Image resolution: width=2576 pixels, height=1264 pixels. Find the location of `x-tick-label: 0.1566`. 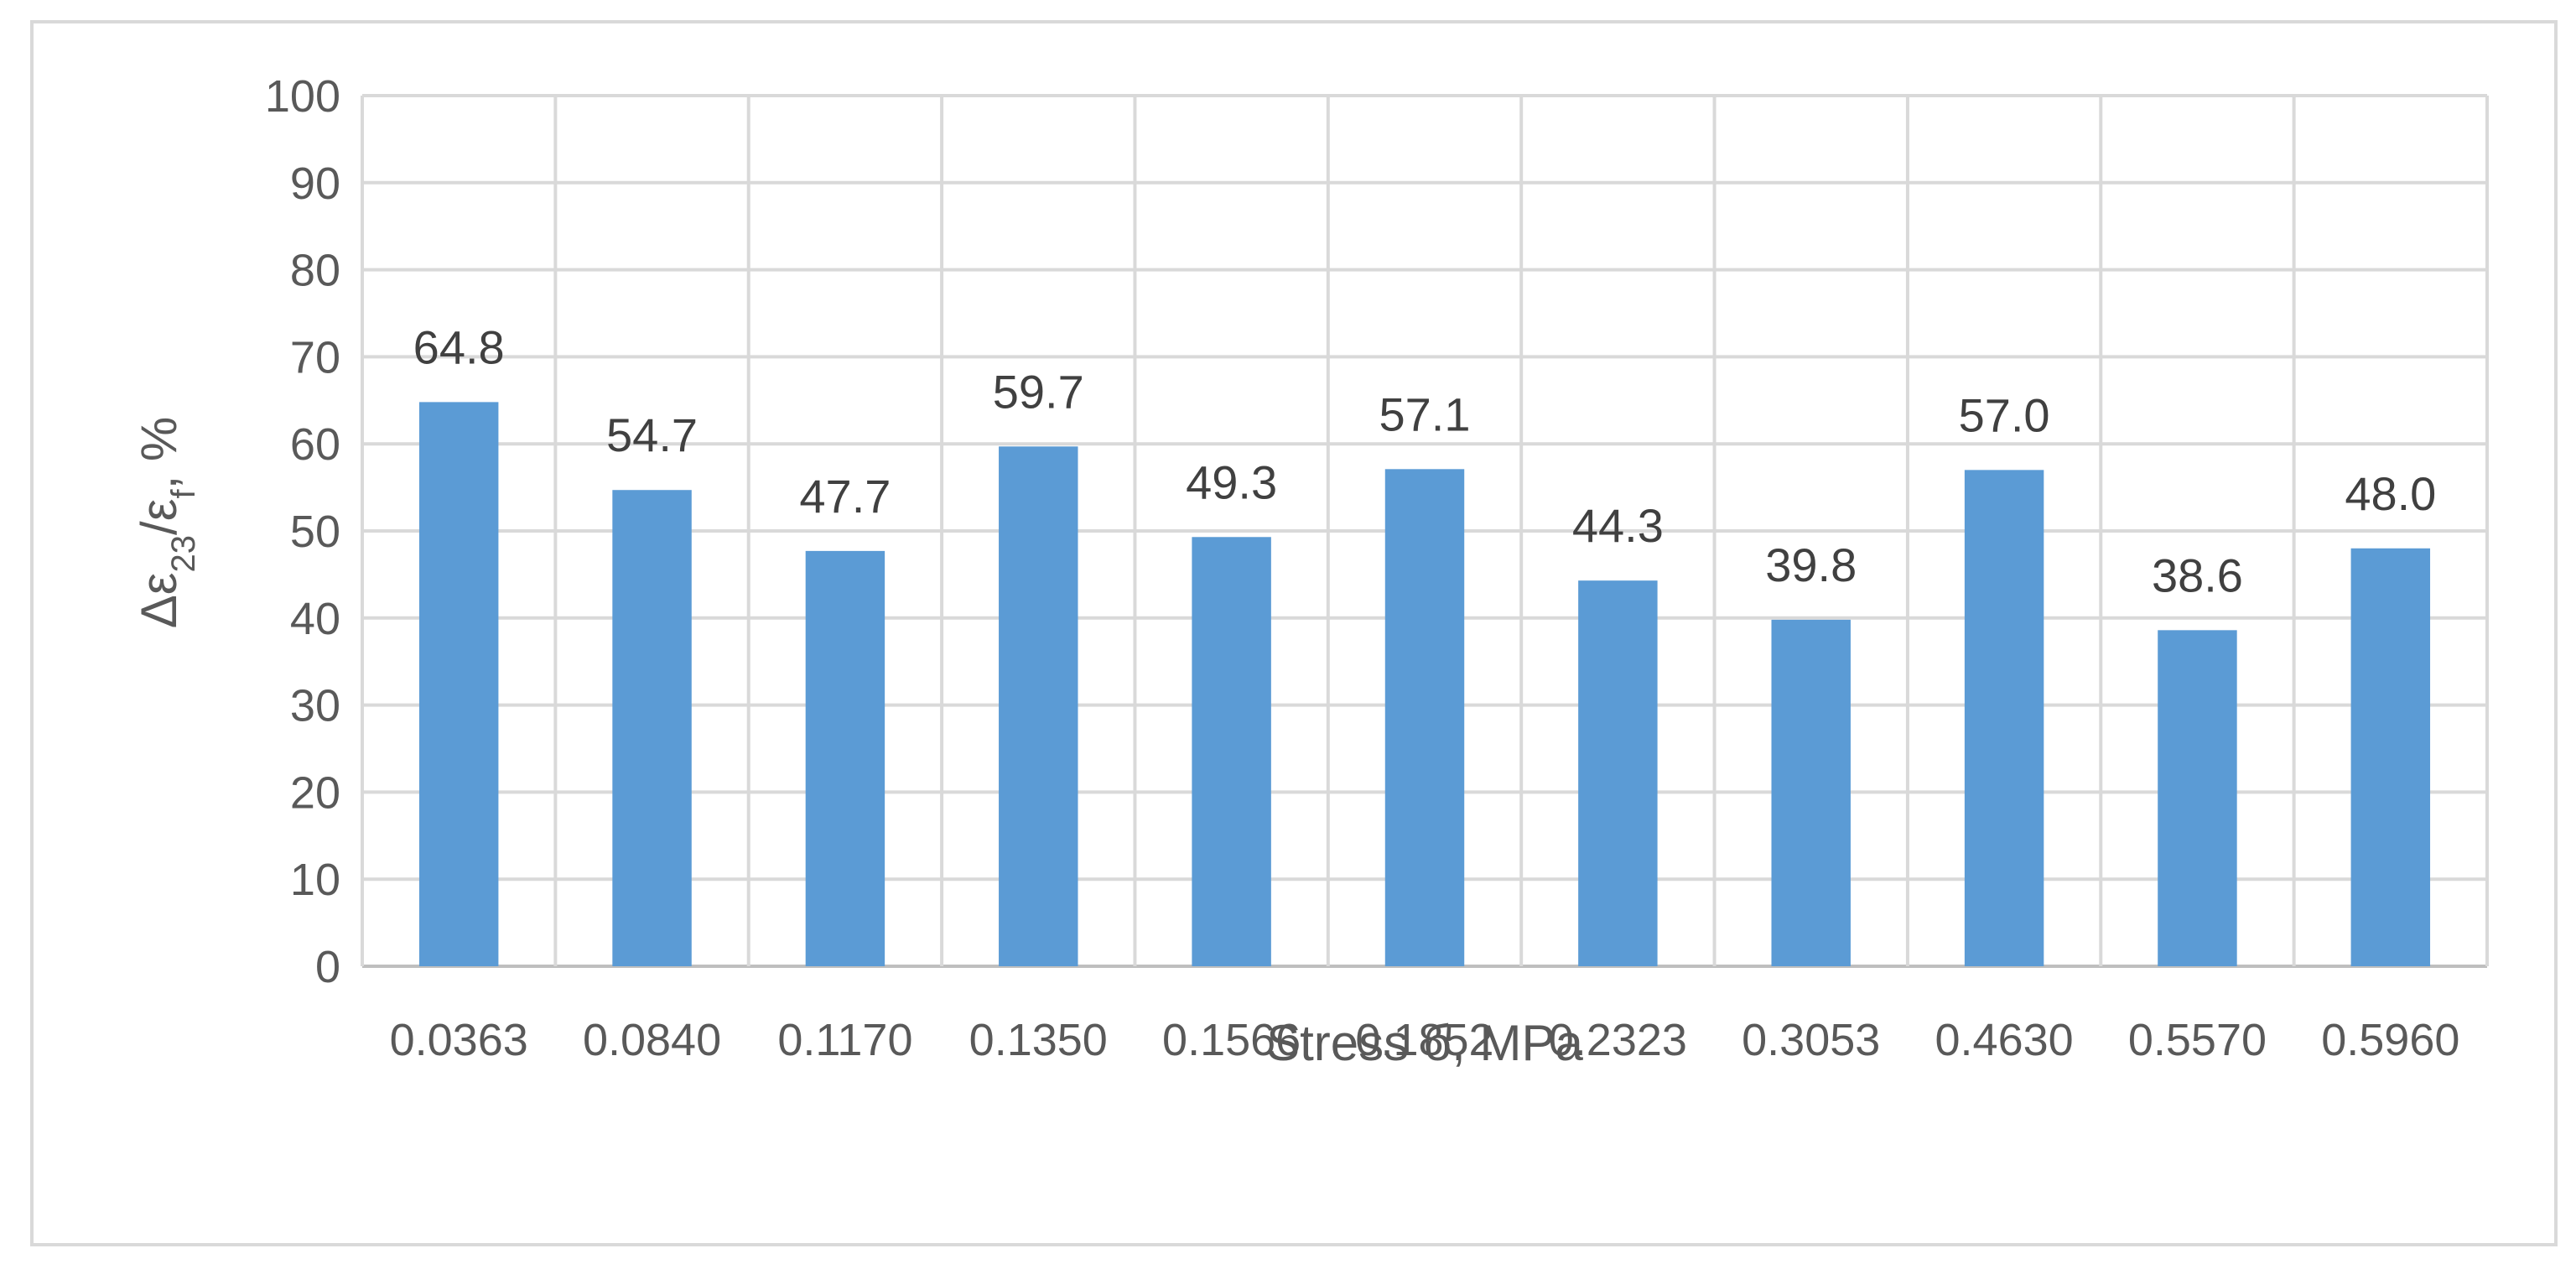

x-tick-label: 0.1566 is located at coordinates (1231, 1040).